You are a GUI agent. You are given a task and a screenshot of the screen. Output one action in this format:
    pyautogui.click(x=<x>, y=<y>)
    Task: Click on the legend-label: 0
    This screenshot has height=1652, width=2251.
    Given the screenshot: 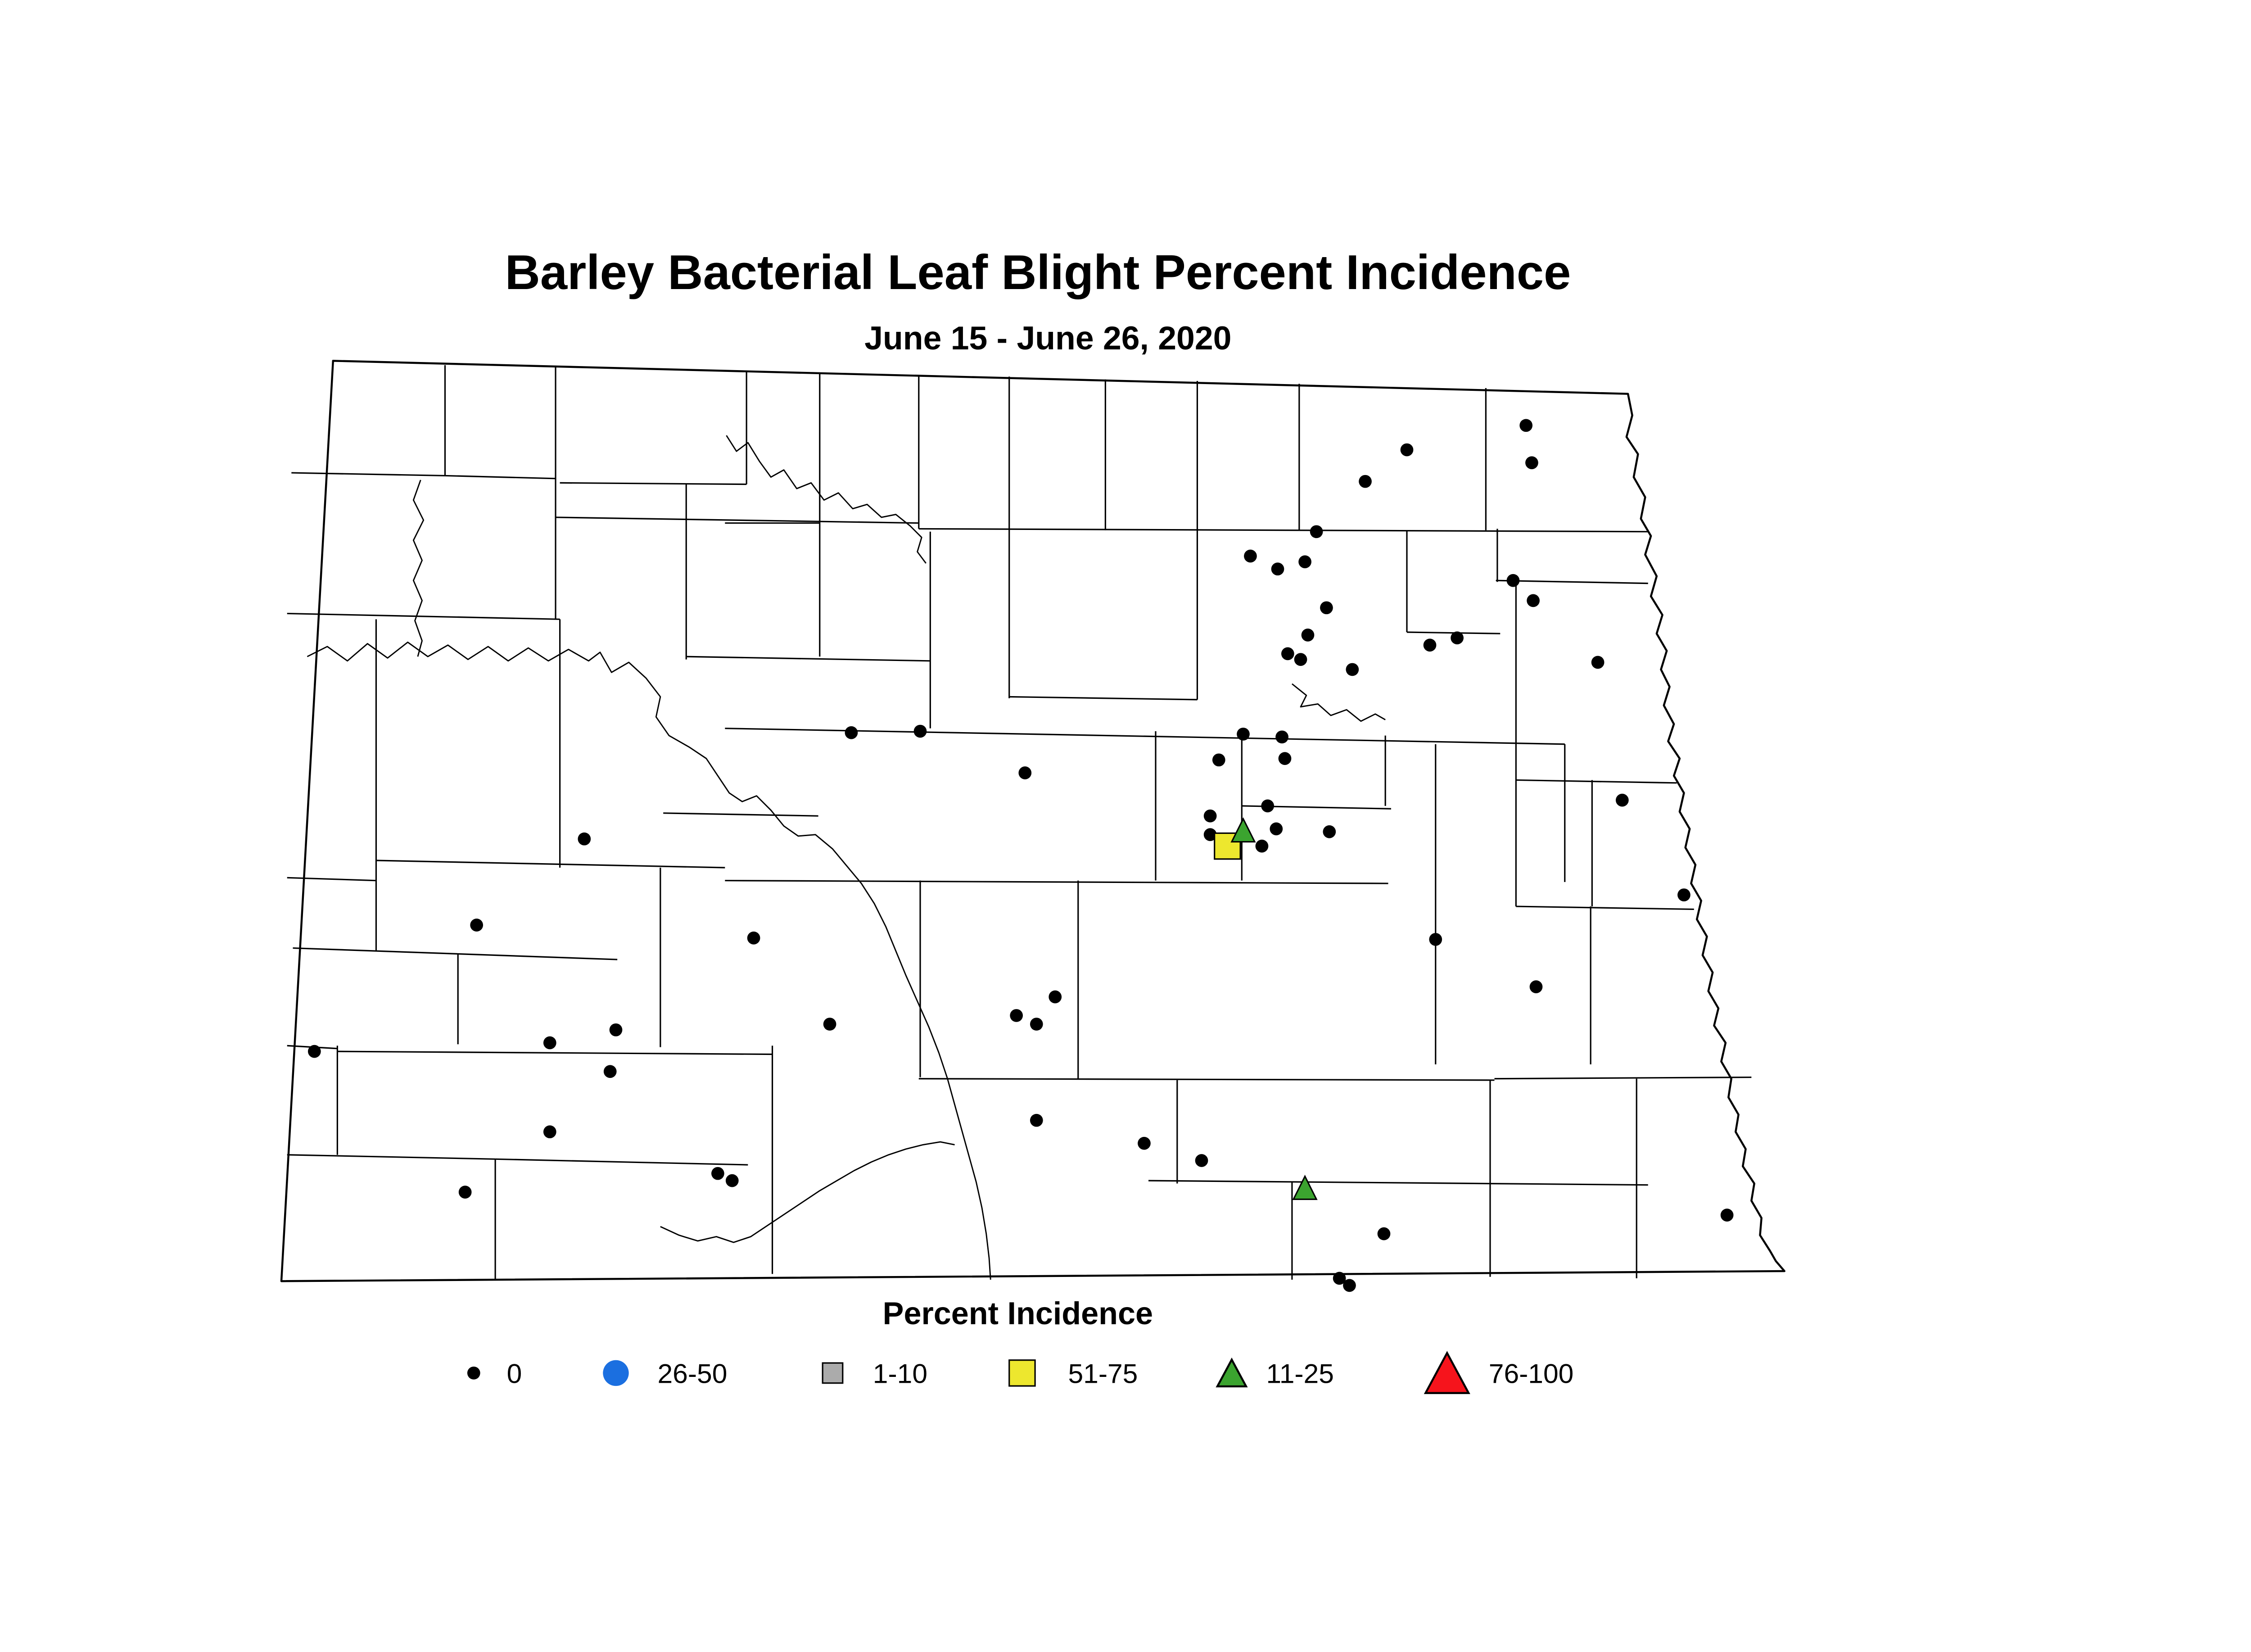 What is the action you would take?
    pyautogui.click(x=514, y=1373)
    